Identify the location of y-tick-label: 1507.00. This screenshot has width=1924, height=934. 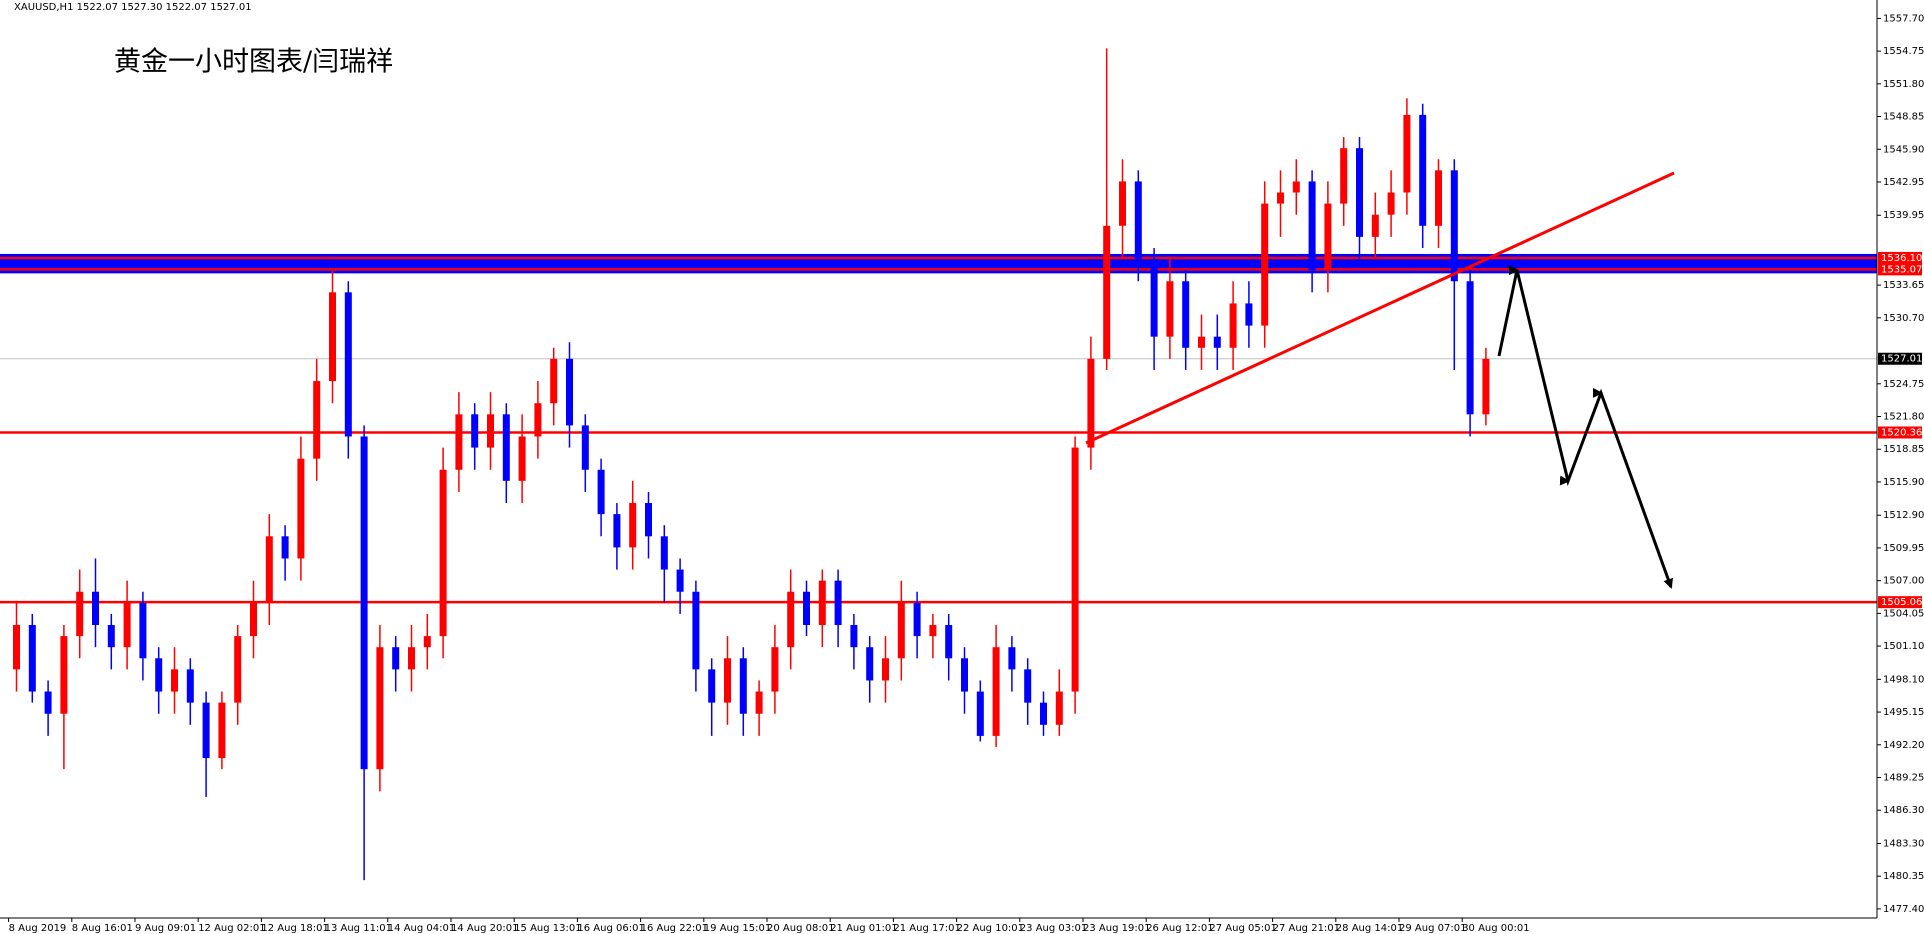
(1903, 581).